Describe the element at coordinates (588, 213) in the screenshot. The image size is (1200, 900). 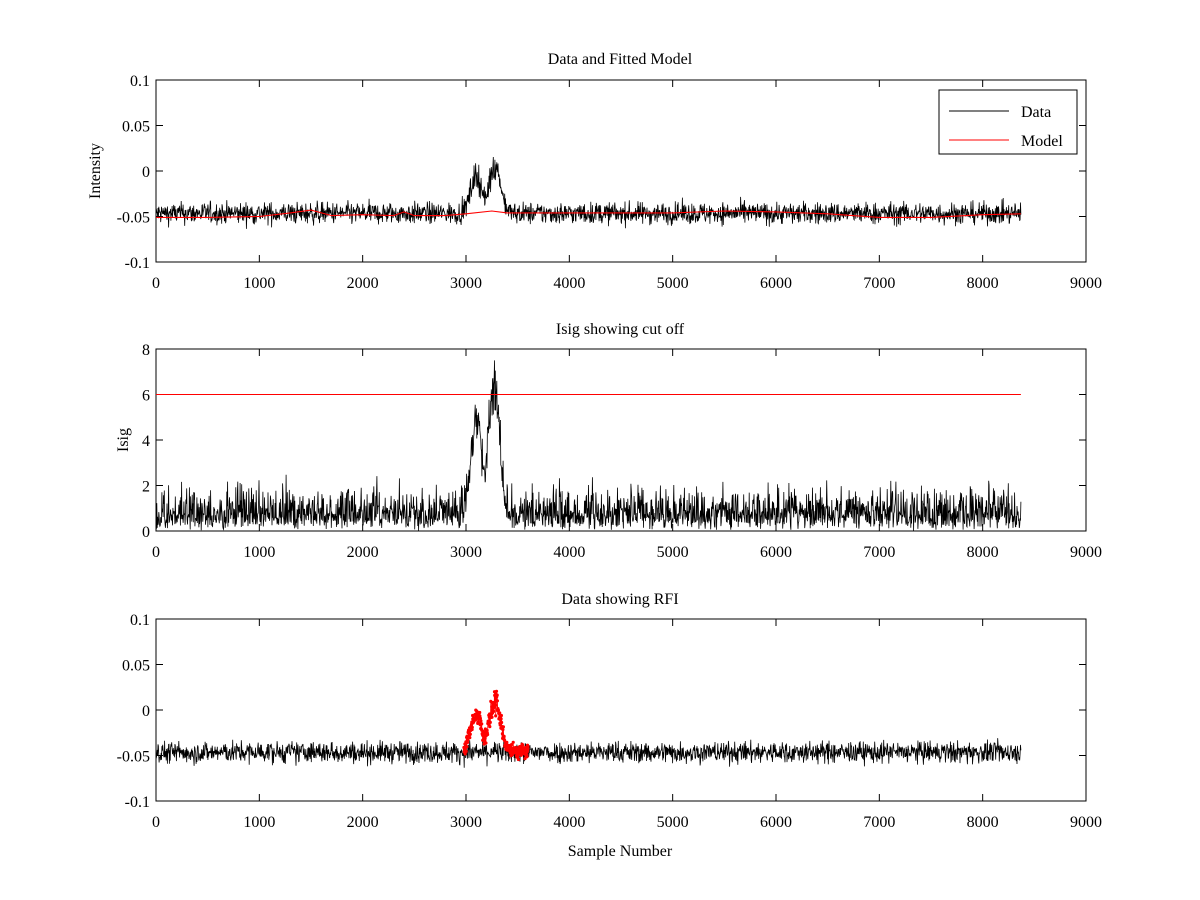
I see `model-line` at that location.